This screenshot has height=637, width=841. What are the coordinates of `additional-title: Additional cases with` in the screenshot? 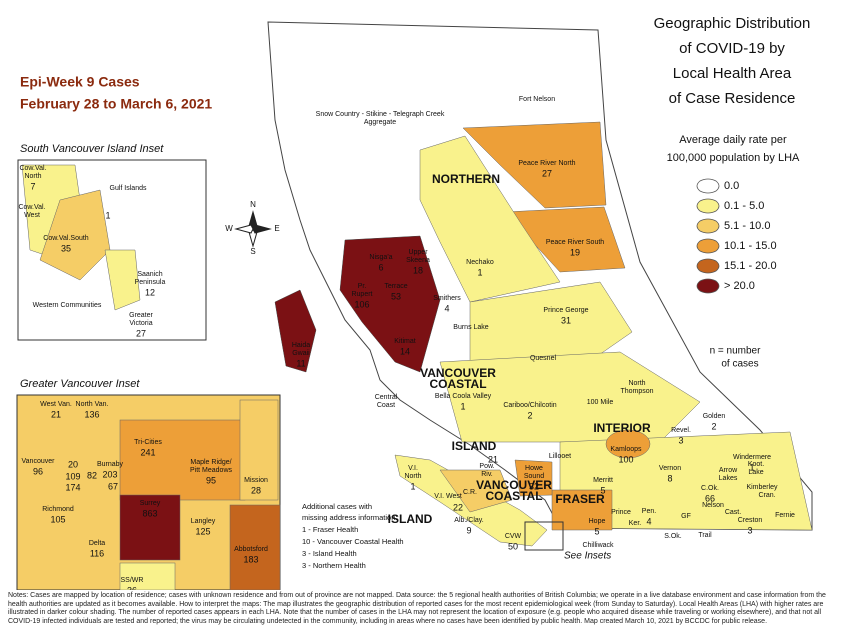 It's located at (337, 506).